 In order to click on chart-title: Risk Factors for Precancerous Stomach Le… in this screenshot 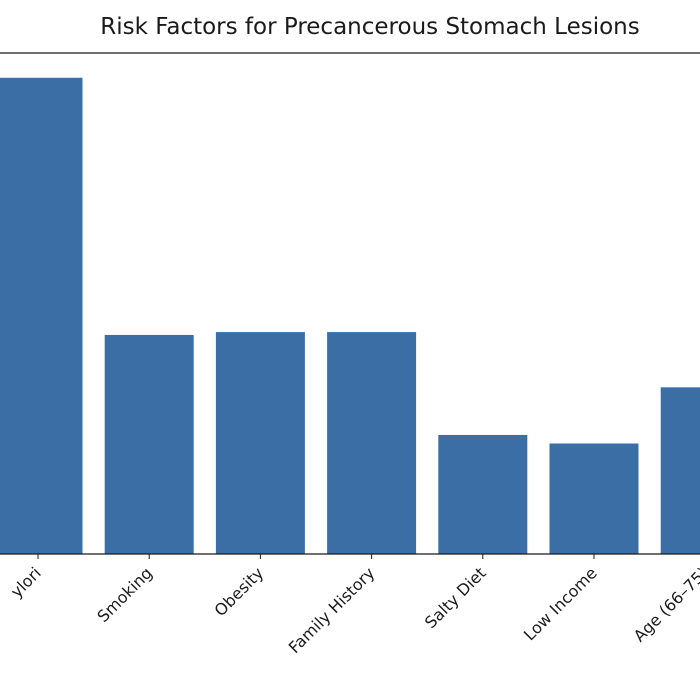, I will do `click(370, 27)`.